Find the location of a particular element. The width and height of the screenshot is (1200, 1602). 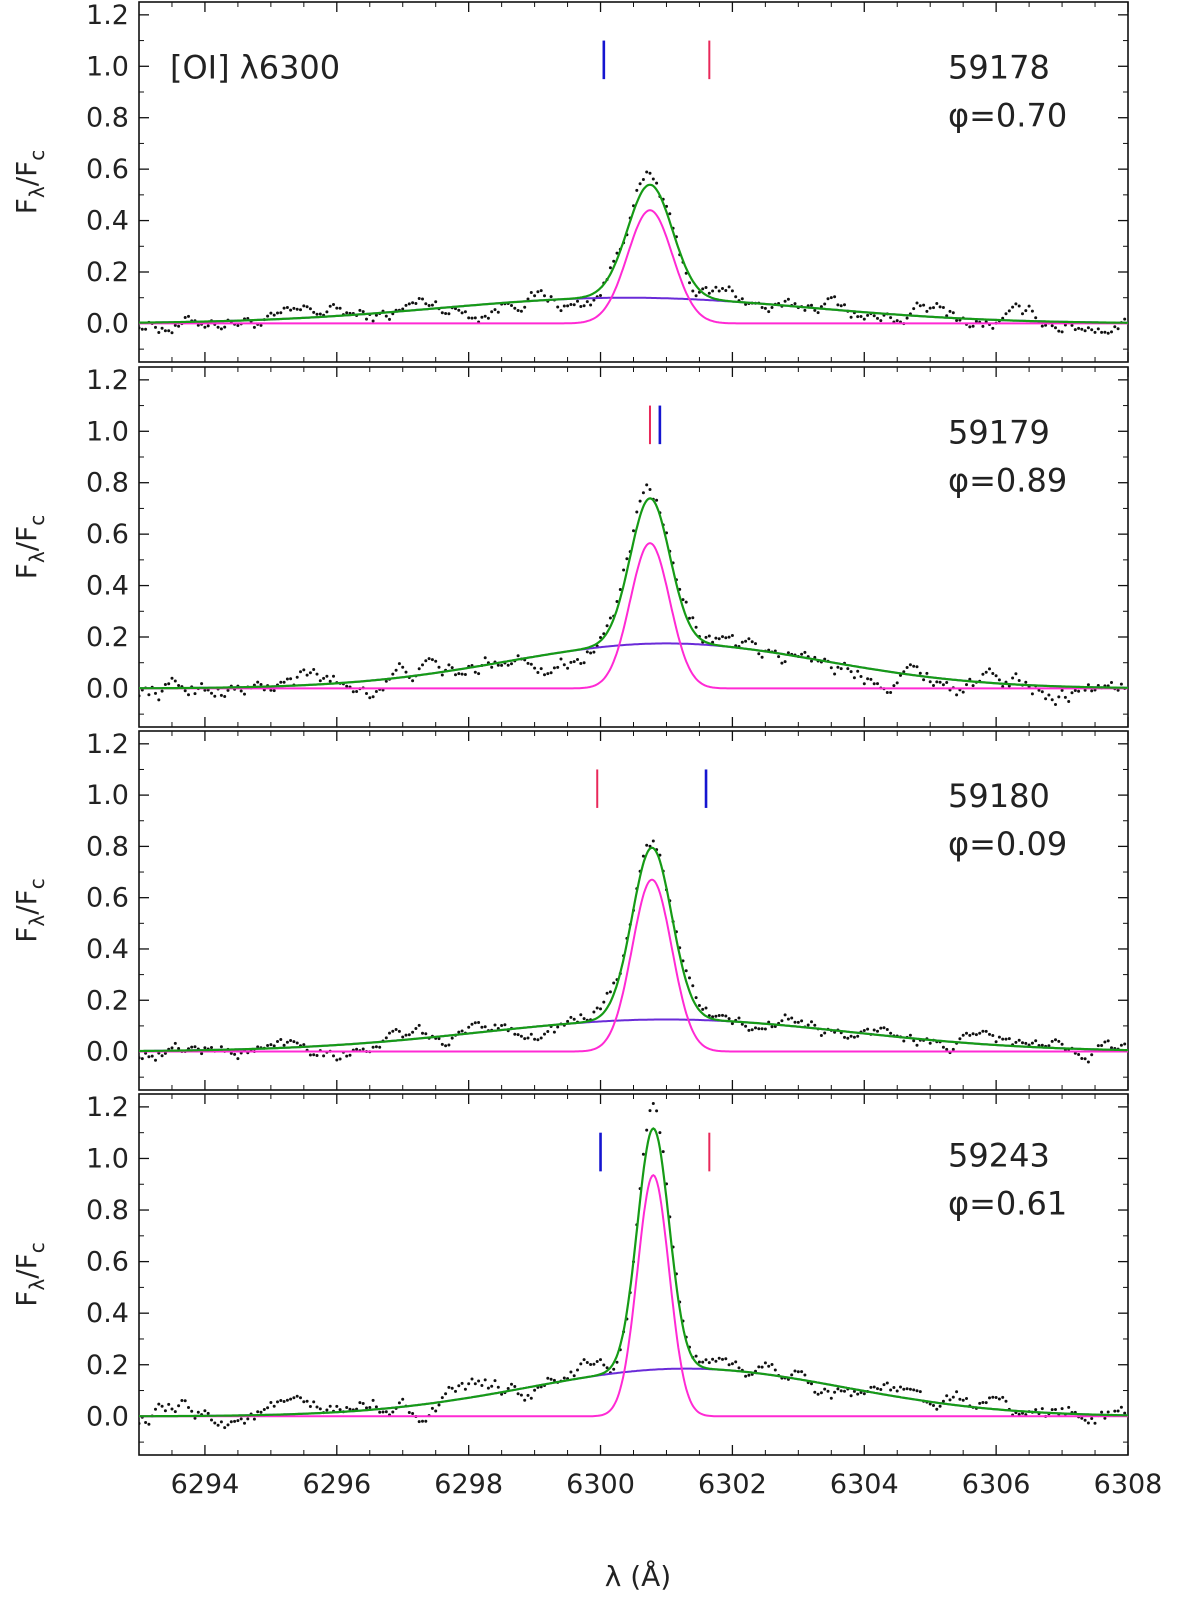

panel-curves is located at coordinates (633, 594).